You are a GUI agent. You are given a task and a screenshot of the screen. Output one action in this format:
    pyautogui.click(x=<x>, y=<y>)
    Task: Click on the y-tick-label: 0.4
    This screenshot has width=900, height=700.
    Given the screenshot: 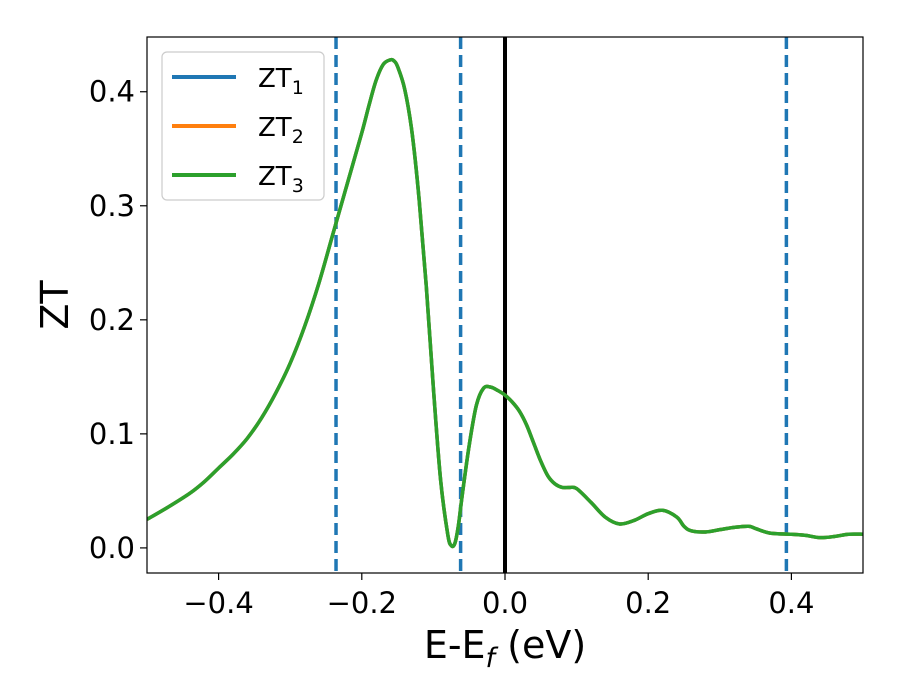 What is the action you would take?
    pyautogui.click(x=112, y=92)
    